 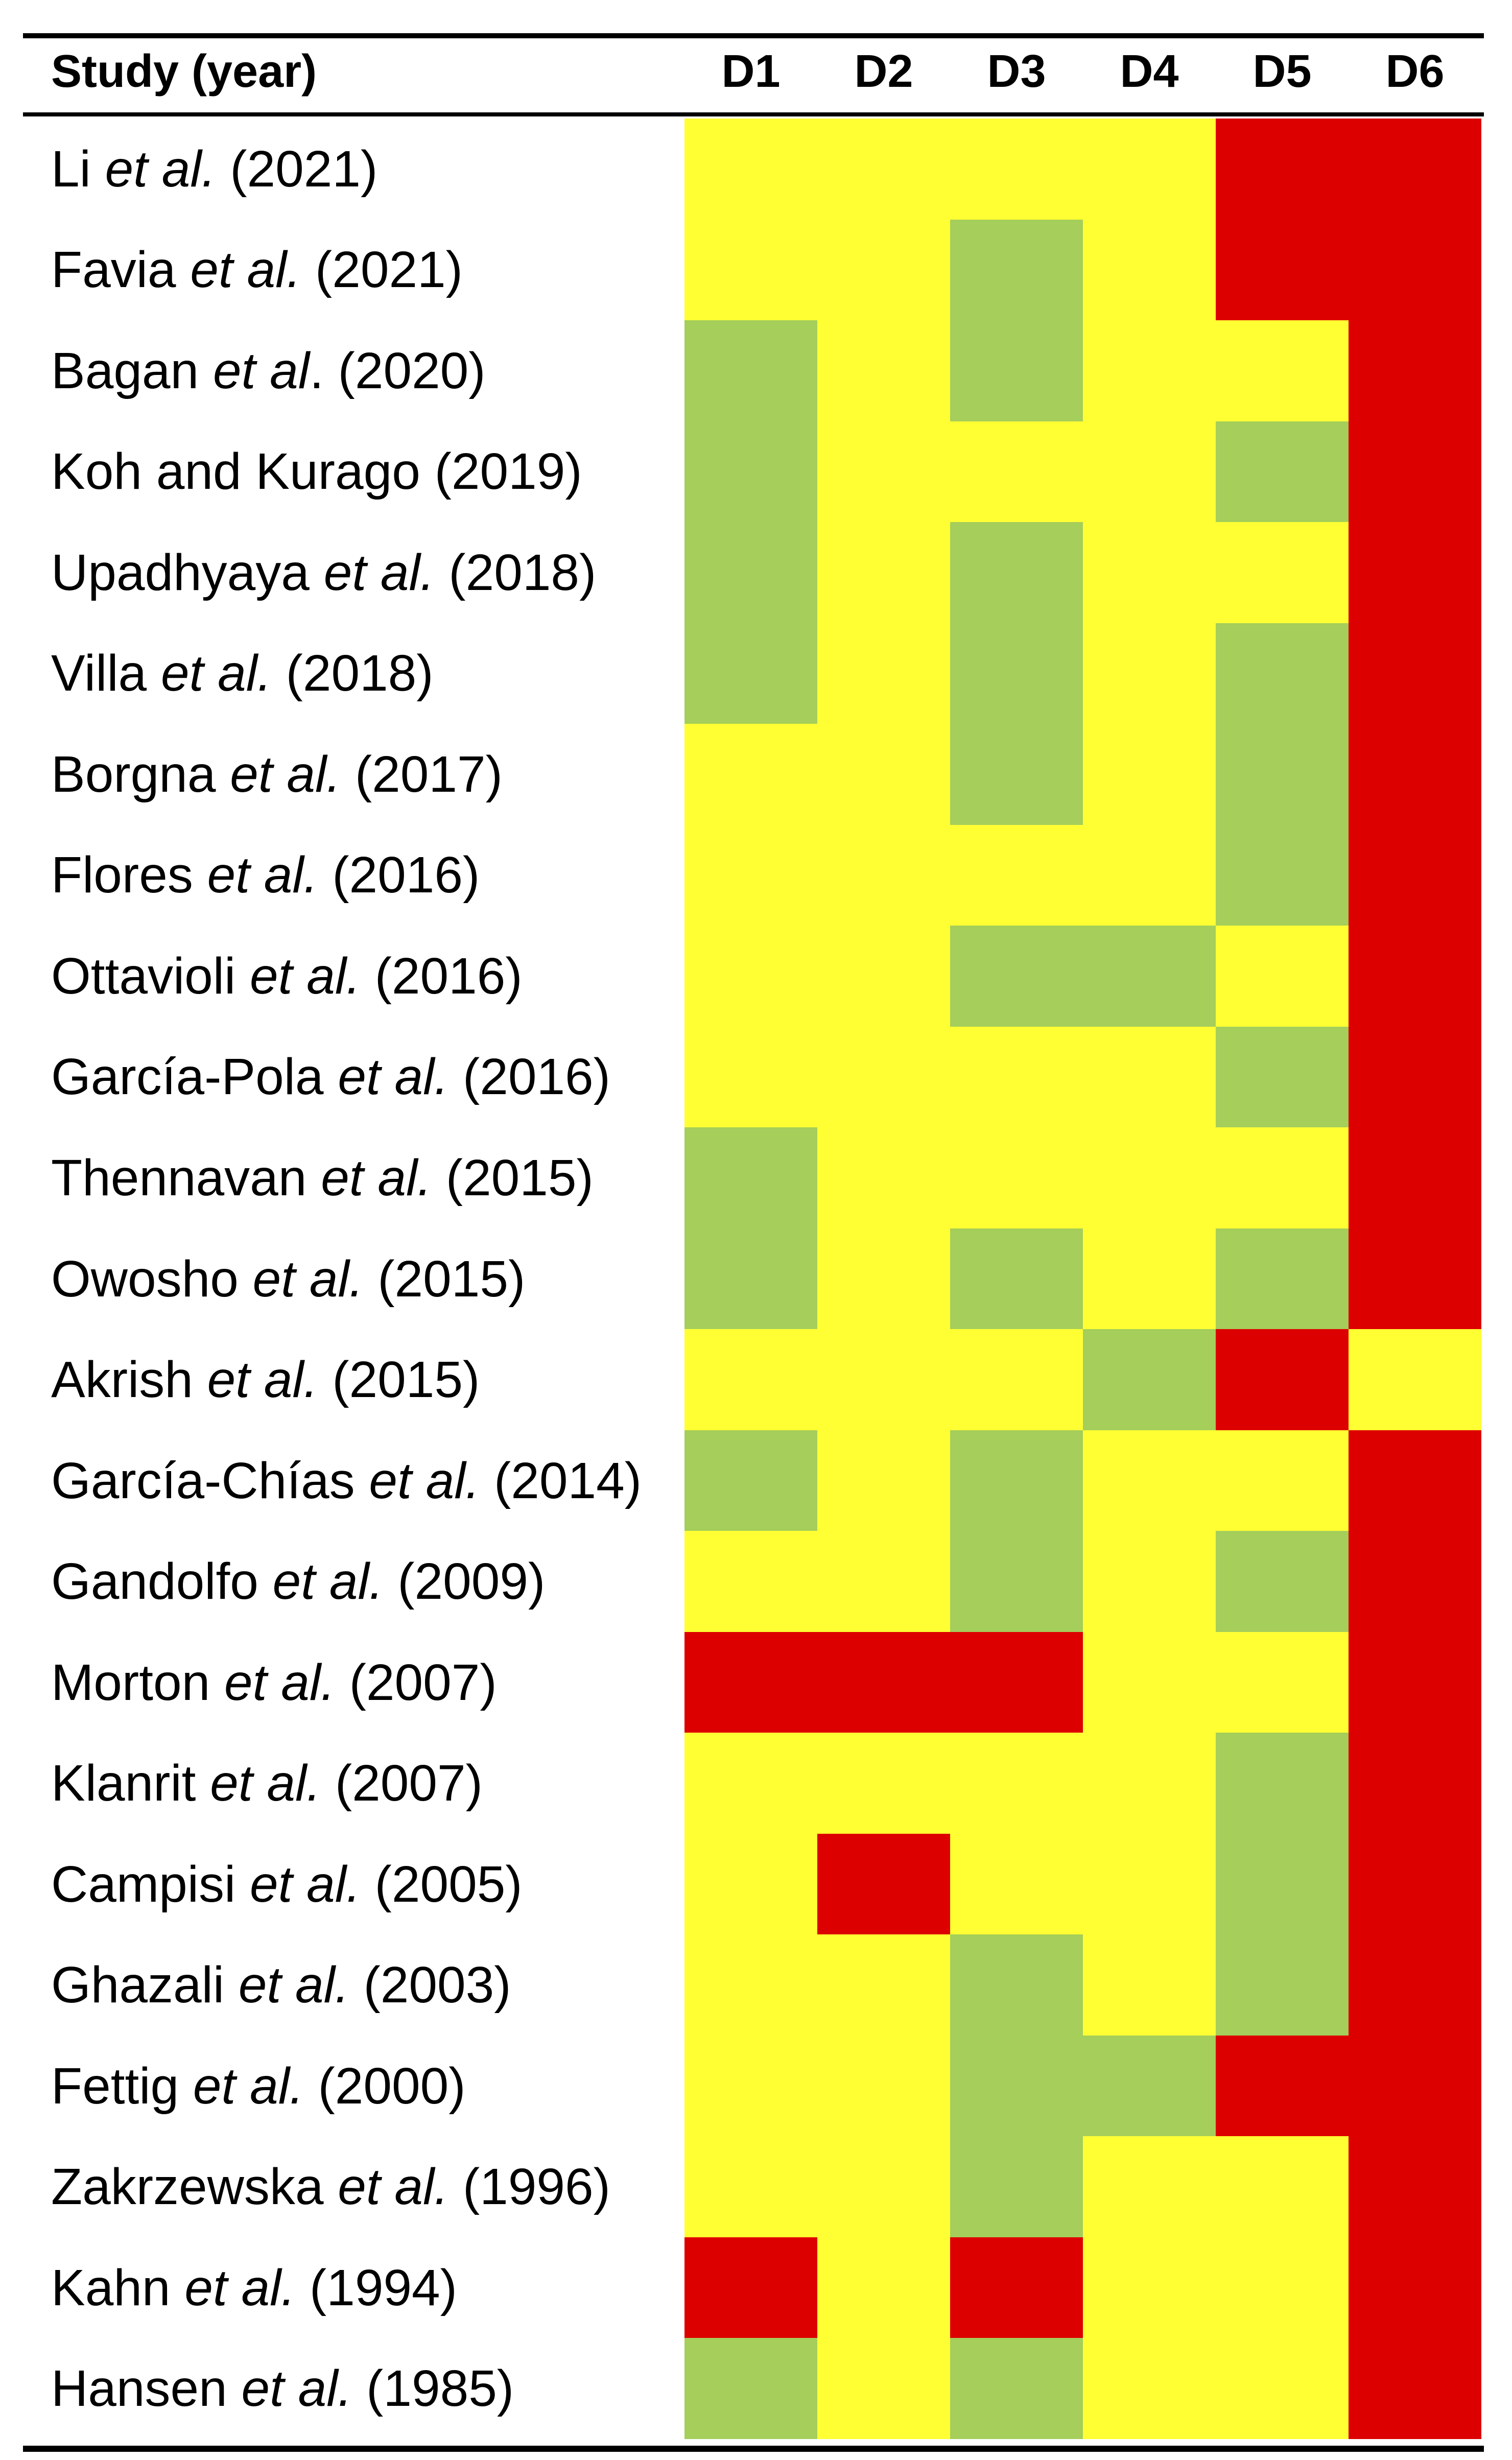 I want to click on cell-r10-d5, so click(x=1282, y=1077).